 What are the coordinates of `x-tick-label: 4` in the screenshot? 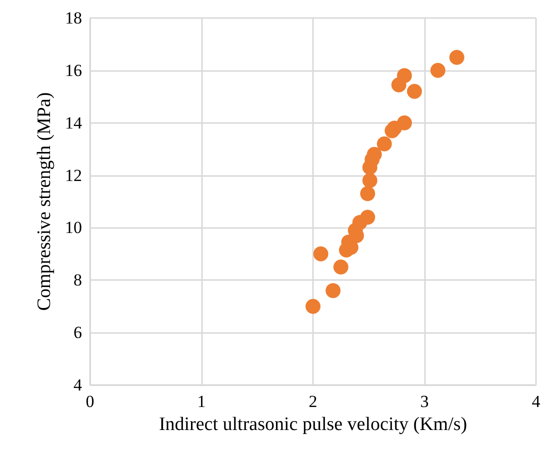 It's located at (536, 401).